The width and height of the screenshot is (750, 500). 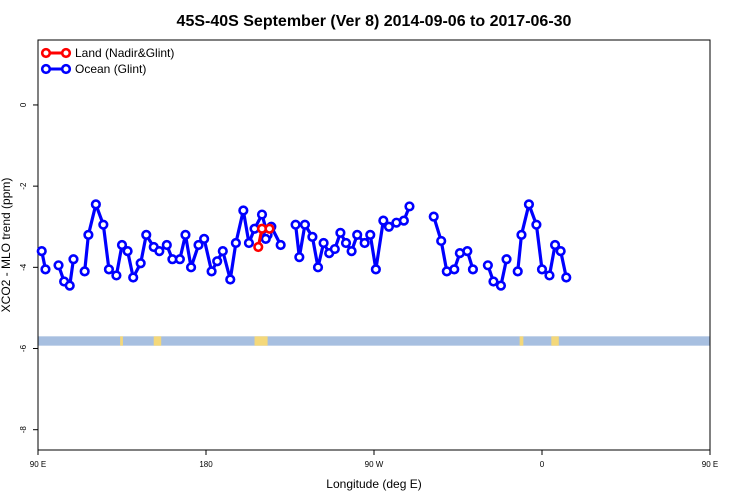 What do you see at coordinates (23, 348) in the screenshot?
I see `y-tick-label: -6` at bounding box center [23, 348].